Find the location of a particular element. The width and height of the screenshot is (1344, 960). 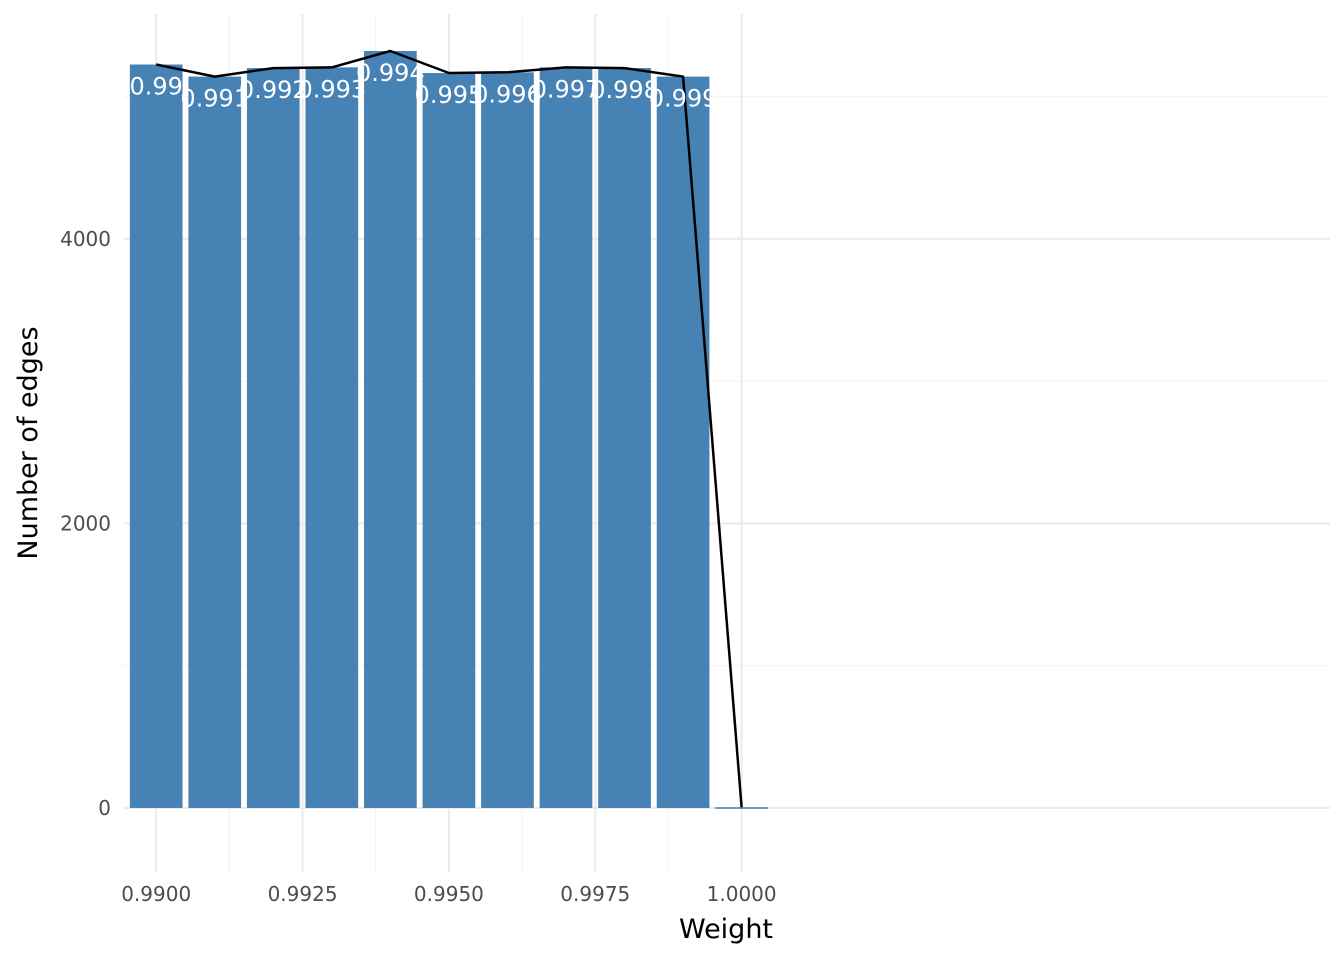

bar-value-label: 0.995 is located at coordinates (449, 95).